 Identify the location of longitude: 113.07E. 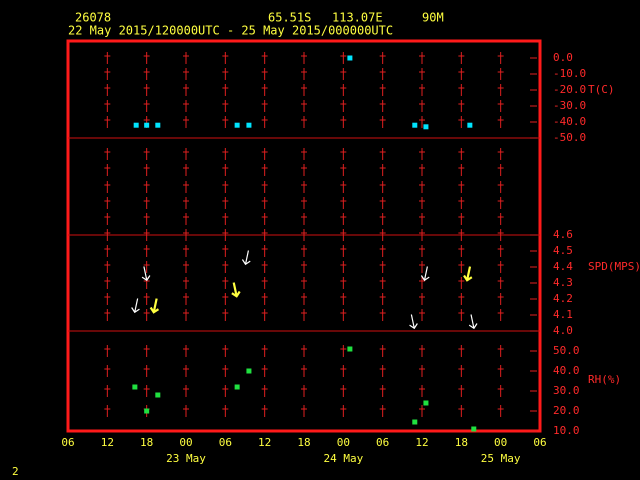
(357, 18).